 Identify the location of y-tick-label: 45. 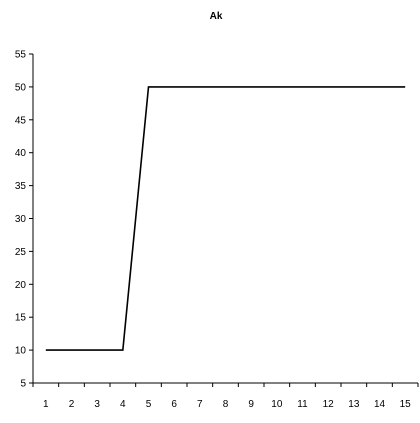
(21, 120).